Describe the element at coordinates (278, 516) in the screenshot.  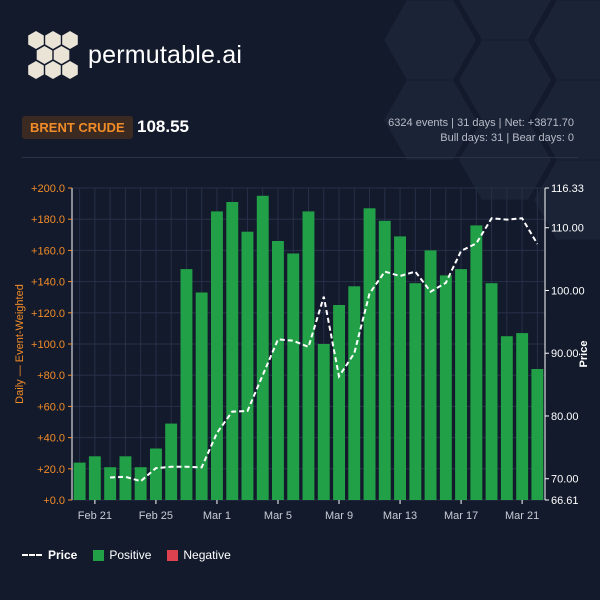
I see `x-tick-label: Mar 5` at that location.